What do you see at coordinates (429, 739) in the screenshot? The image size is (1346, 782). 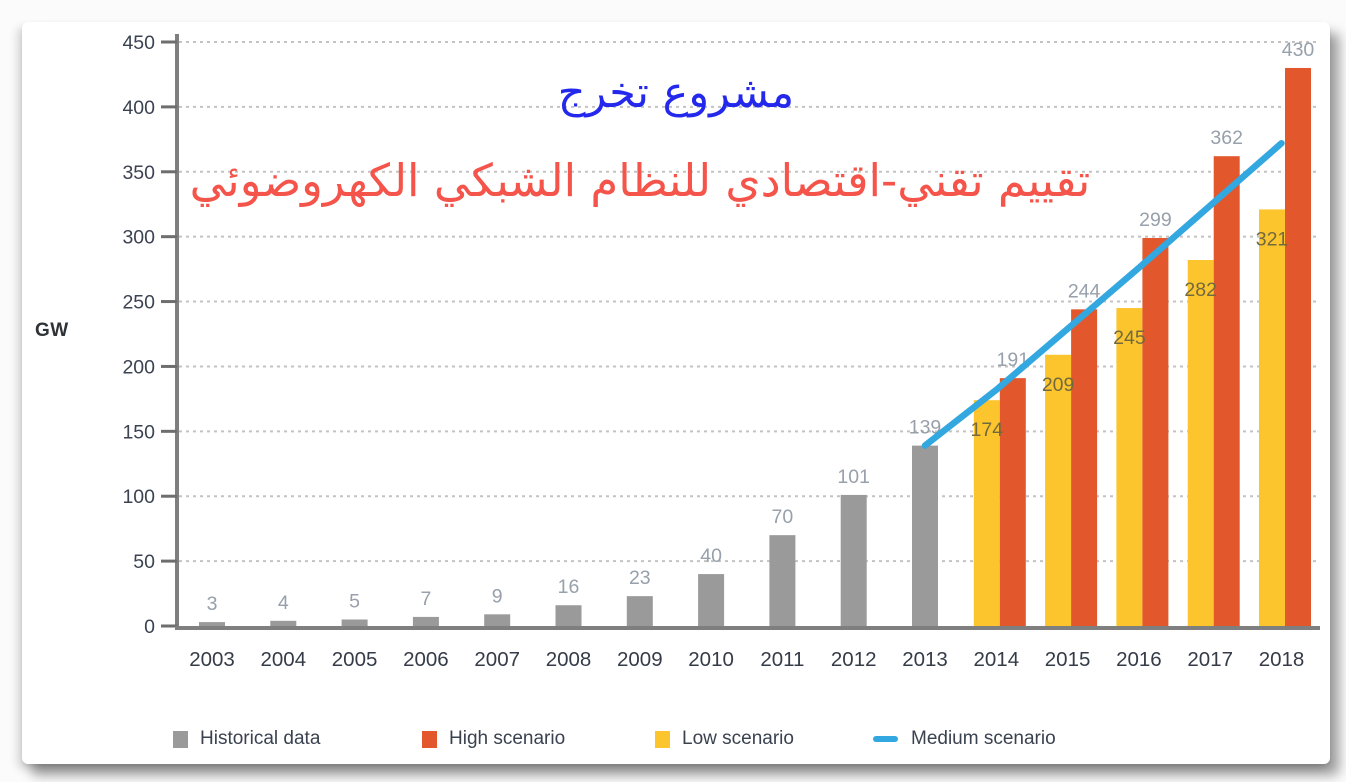 I see `high-scenario-swatch-icon` at bounding box center [429, 739].